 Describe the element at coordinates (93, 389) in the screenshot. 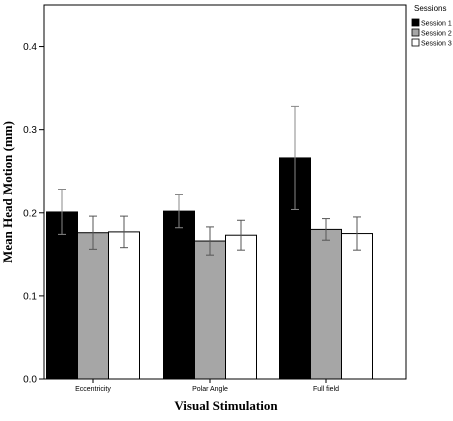

I see `x-tick-label: Eccentricity` at that location.